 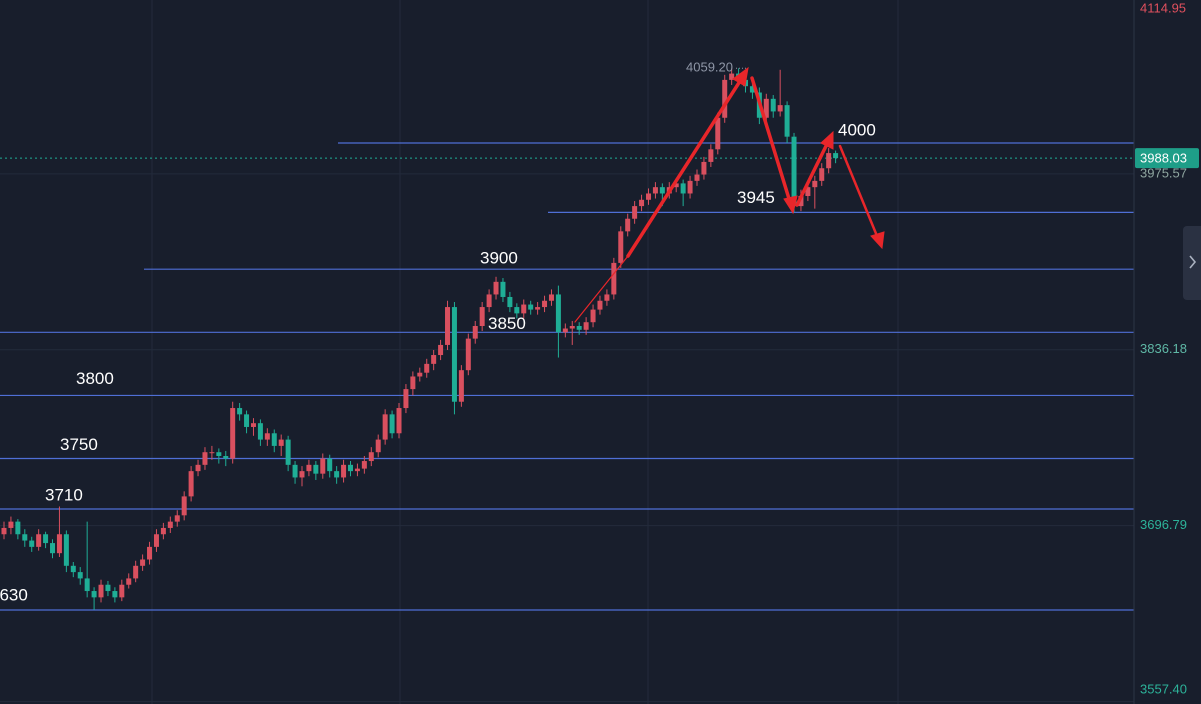 I want to click on side-toggle, so click(x=1192, y=263).